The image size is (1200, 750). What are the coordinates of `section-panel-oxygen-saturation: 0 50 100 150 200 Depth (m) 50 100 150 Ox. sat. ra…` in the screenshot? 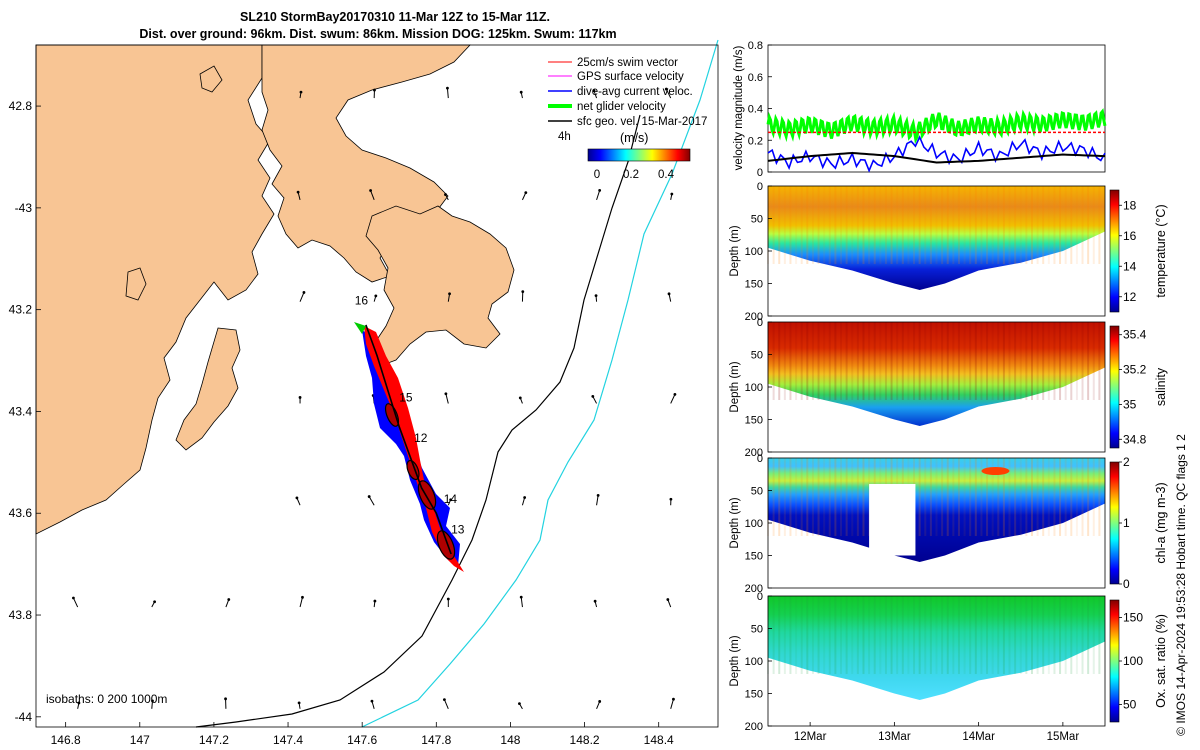 It's located at (948, 667).